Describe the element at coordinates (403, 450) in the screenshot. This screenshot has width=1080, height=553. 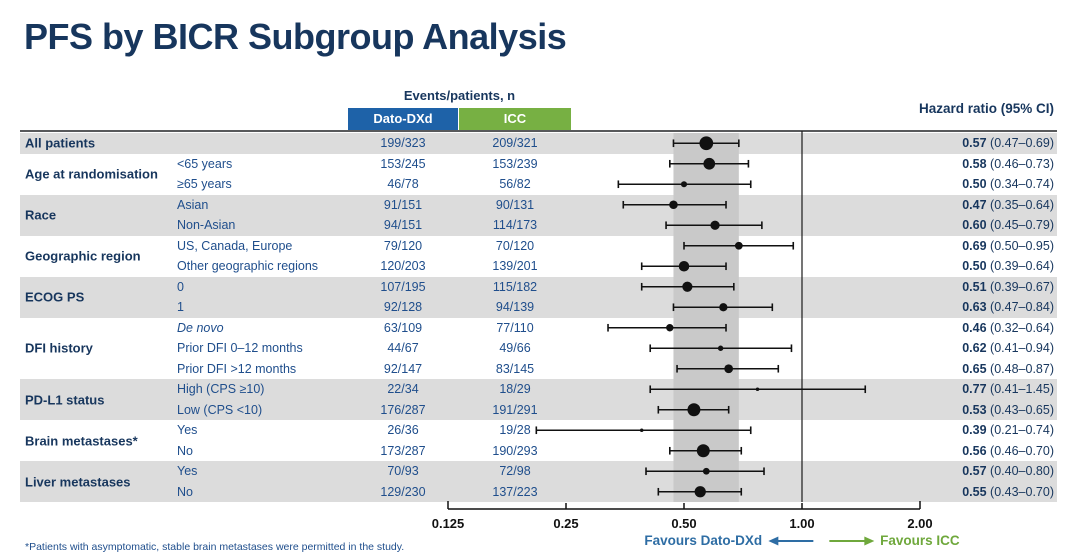
I see `dato-dxd-events: 173/287` at that location.